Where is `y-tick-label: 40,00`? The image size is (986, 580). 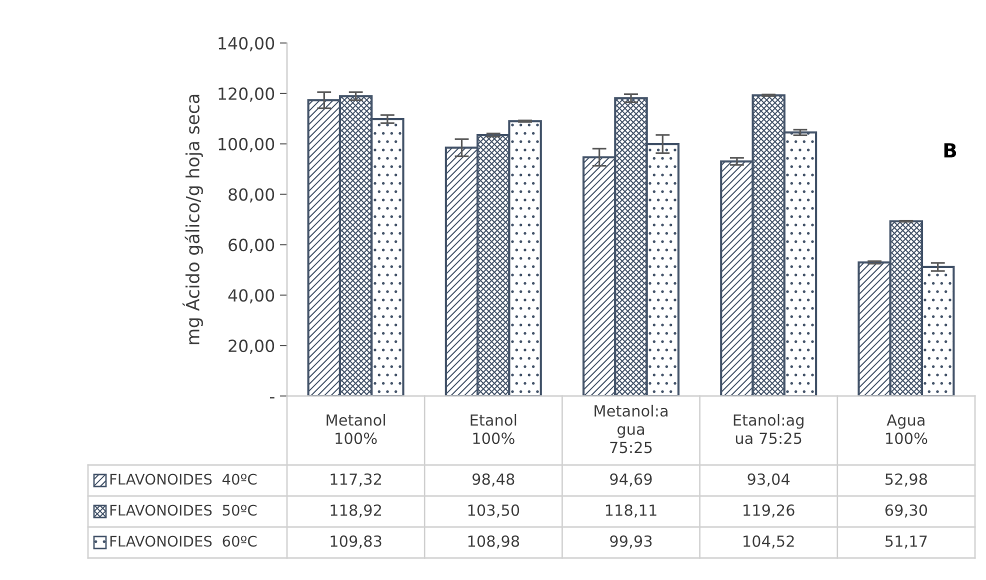
y-tick-label: 40,00 is located at coordinates (251, 296).